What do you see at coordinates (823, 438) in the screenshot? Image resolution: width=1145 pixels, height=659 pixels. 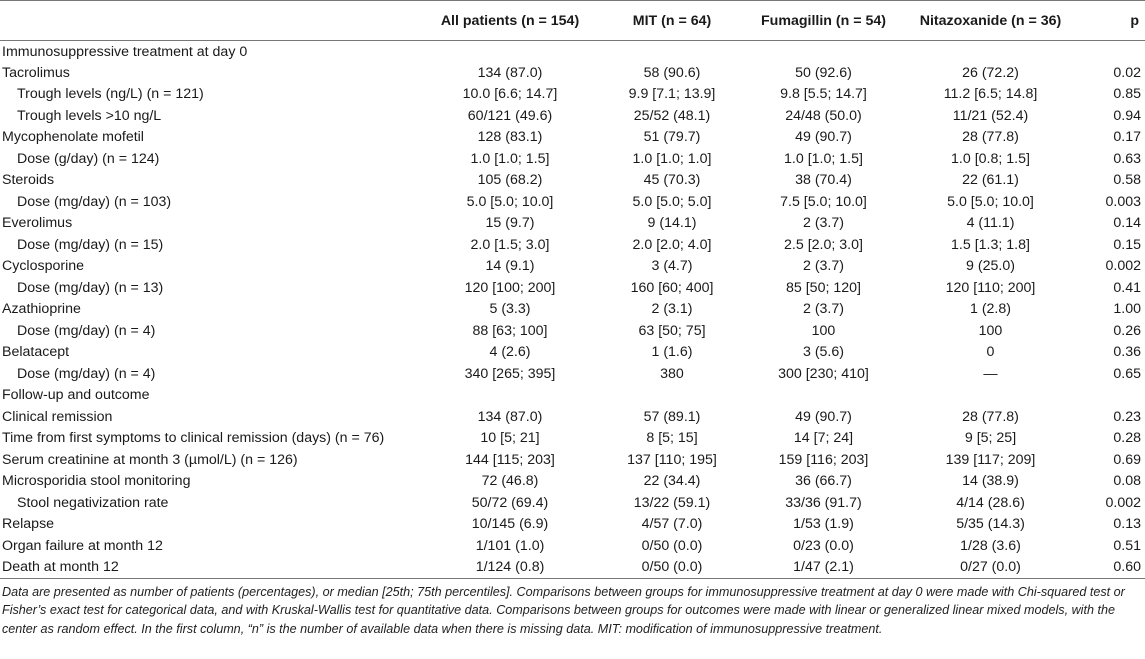 I see `cell-fumagillin: 14 [7; 24]` at bounding box center [823, 438].